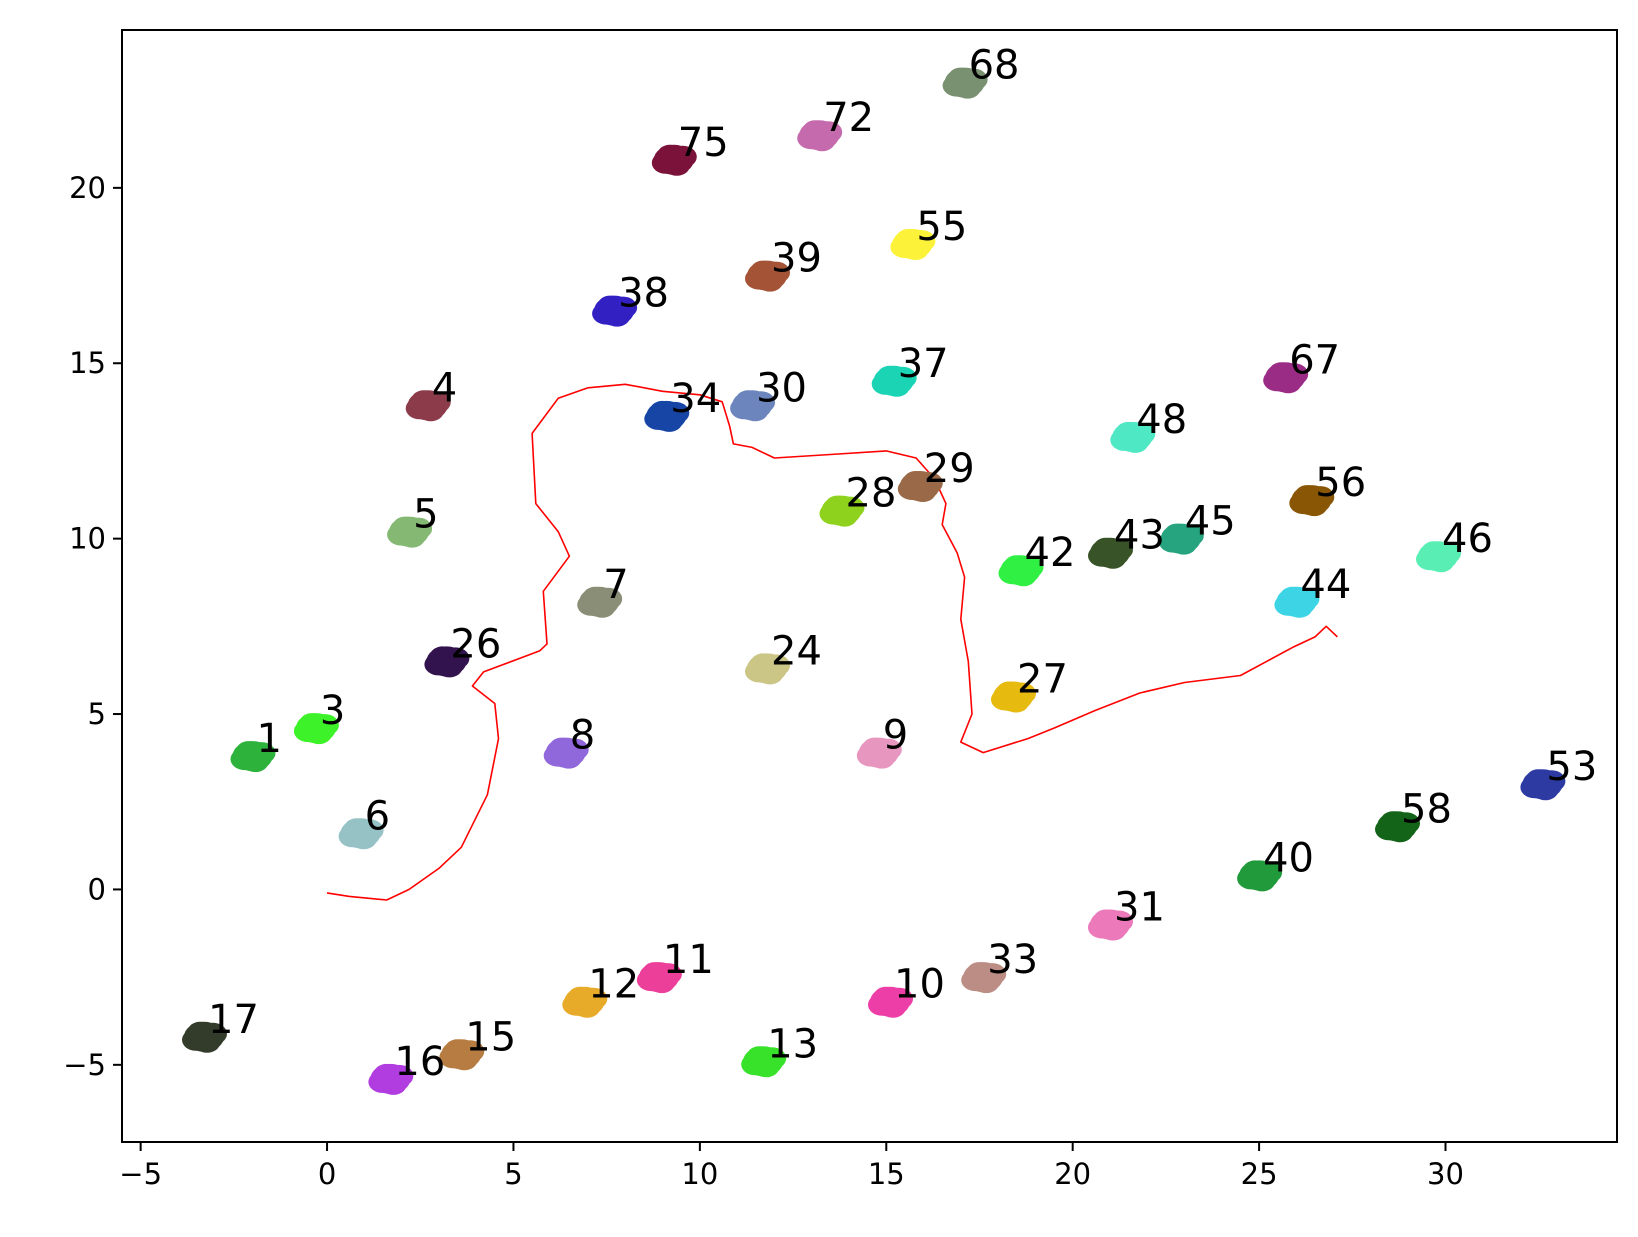 This screenshot has width=1638, height=1237. Describe the element at coordinates (97, 714) in the screenshot. I see `y-tick-label: 5` at that location.